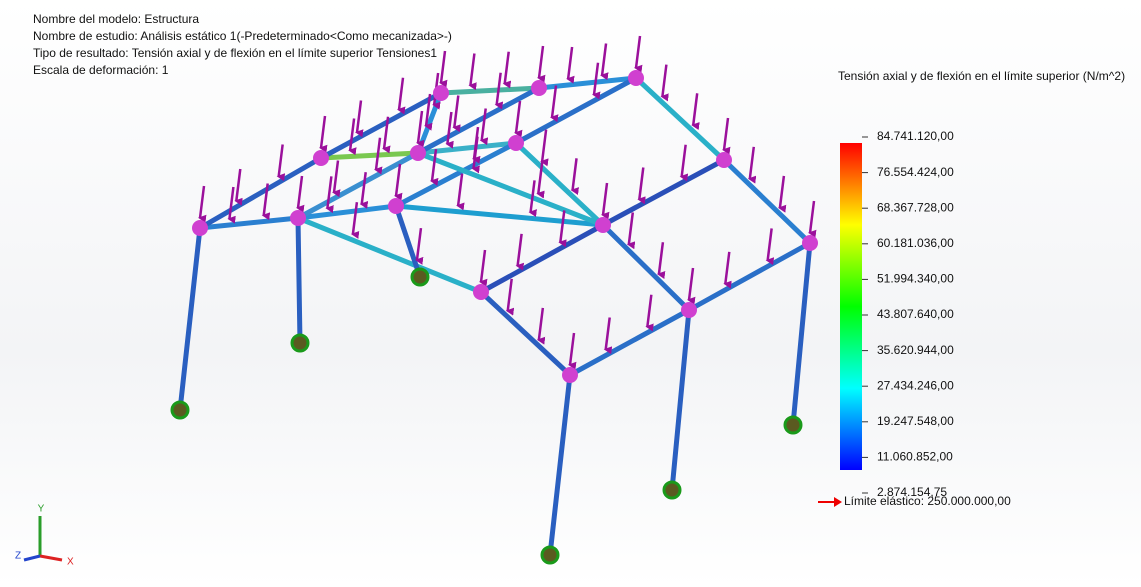 This screenshot has height=587, width=1141. What do you see at coordinates (101, 70) in the screenshot?
I see `header-line: Escala de deformación: 1` at bounding box center [101, 70].